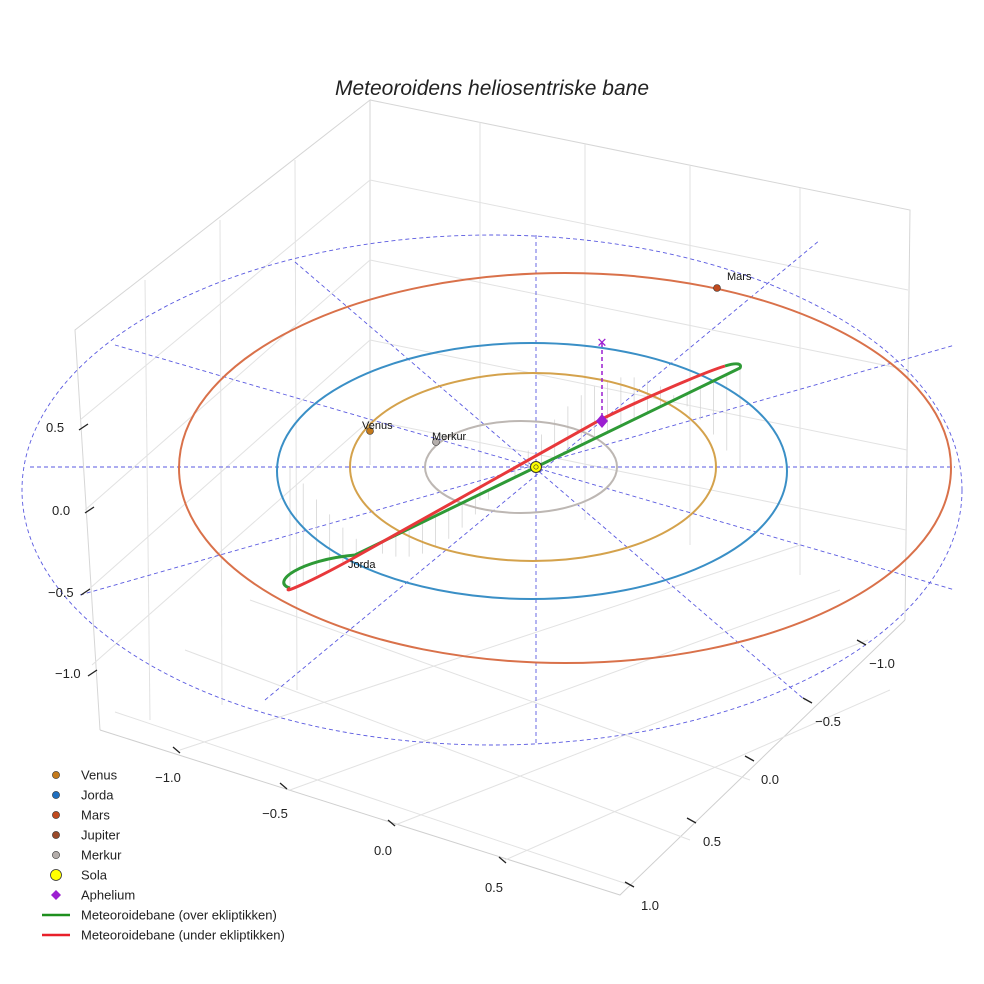 Image resolution: width=984 pixels, height=984 pixels. I want to click on orbit-merkur, so click(521, 467).